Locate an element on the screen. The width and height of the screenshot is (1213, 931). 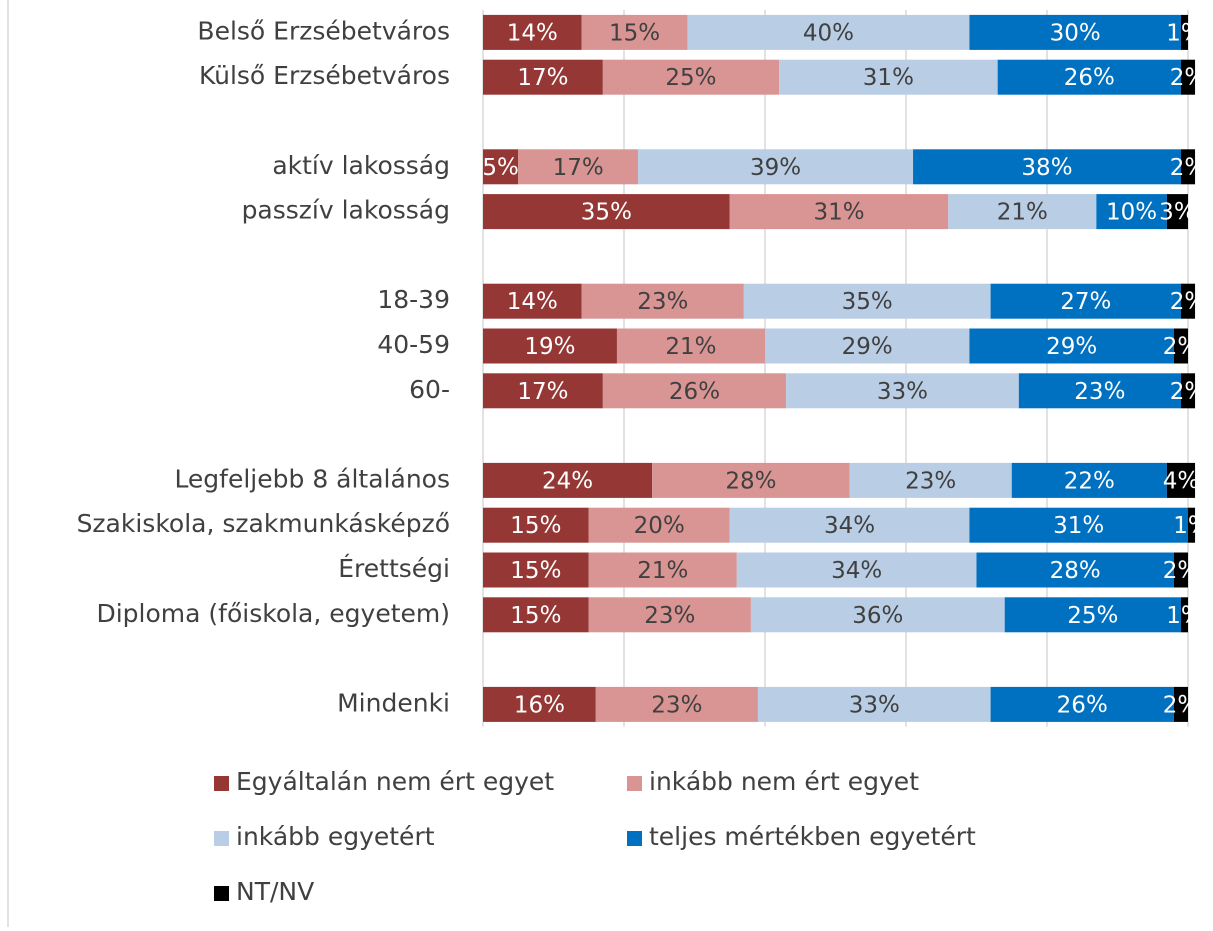
data-label-value: 39 is located at coordinates (764, 167).